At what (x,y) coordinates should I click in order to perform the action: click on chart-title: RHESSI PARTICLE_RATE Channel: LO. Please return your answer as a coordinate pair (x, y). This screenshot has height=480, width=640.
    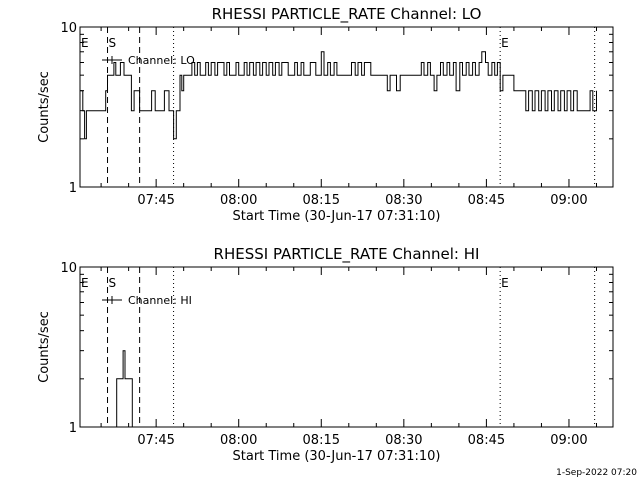
    Looking at the image, I should click on (347, 14).